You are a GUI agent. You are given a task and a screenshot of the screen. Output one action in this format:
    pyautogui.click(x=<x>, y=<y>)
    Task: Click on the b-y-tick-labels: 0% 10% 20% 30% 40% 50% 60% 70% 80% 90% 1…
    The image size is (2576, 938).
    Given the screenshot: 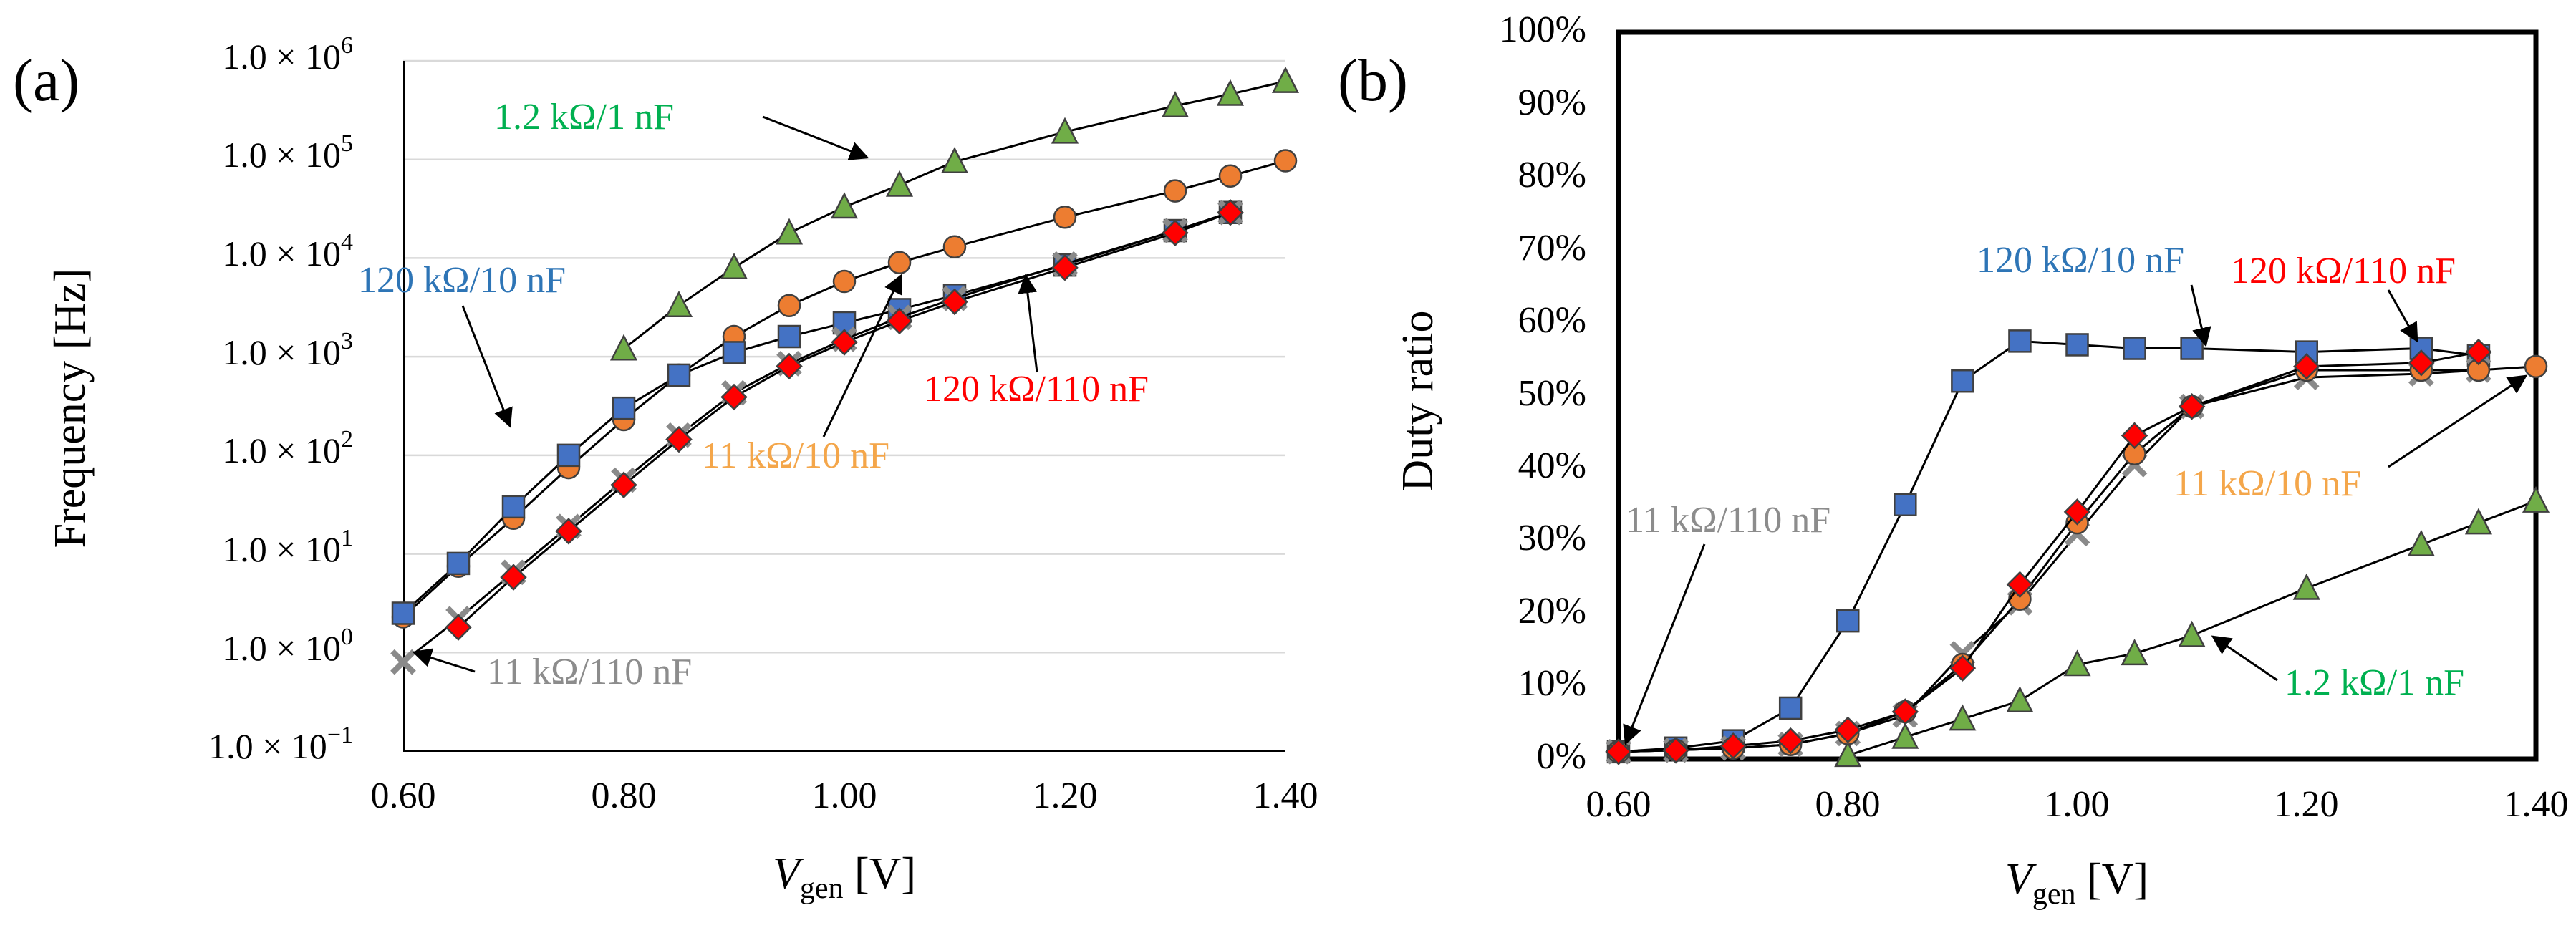 What is the action you would take?
    pyautogui.click(x=1543, y=393)
    